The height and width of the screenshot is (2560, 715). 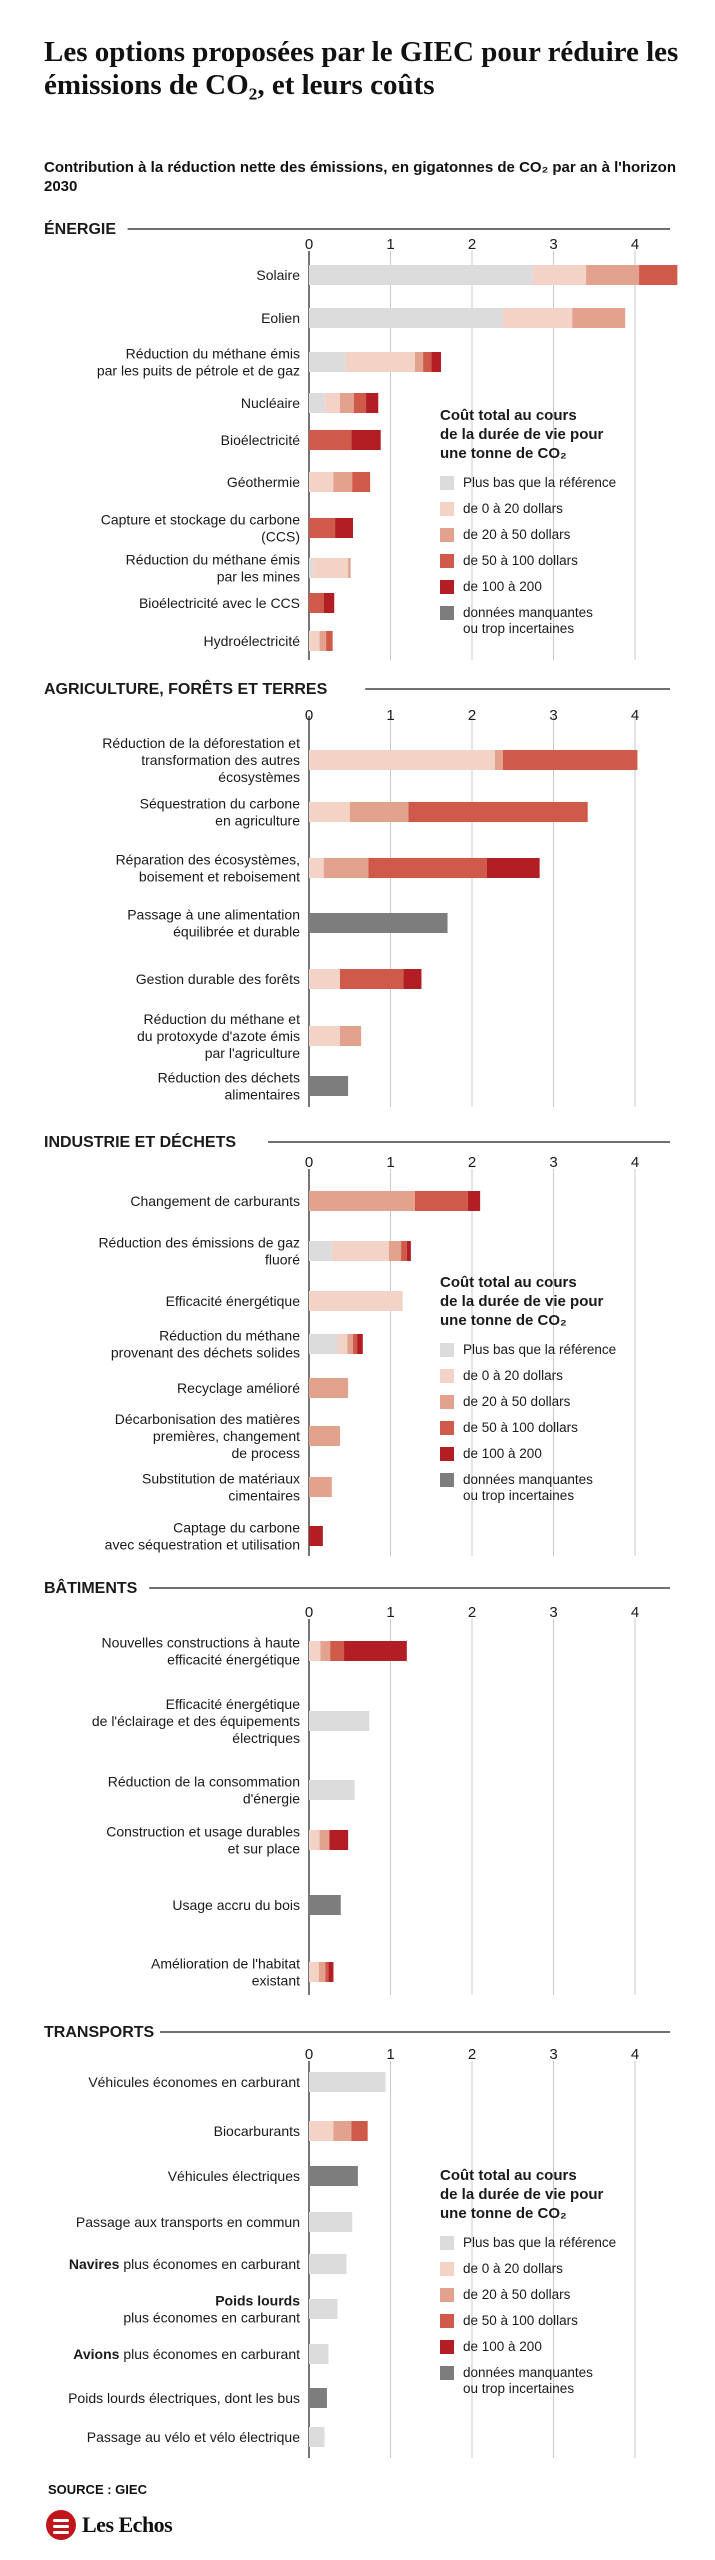 I want to click on bar-label: de process, so click(x=266, y=1453).